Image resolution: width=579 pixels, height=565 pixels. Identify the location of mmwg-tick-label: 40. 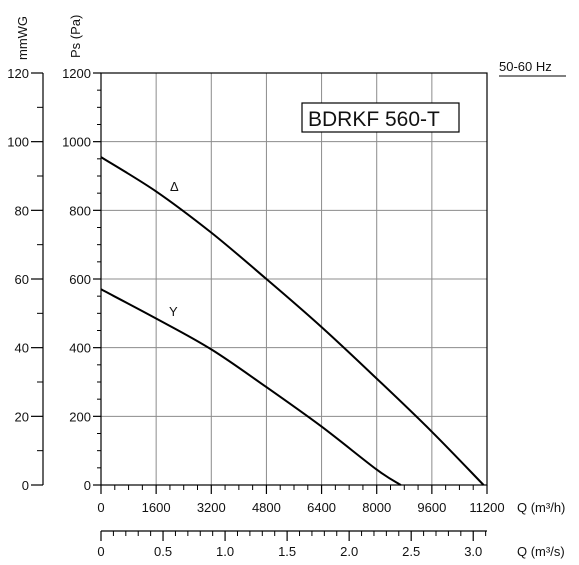
(22, 348).